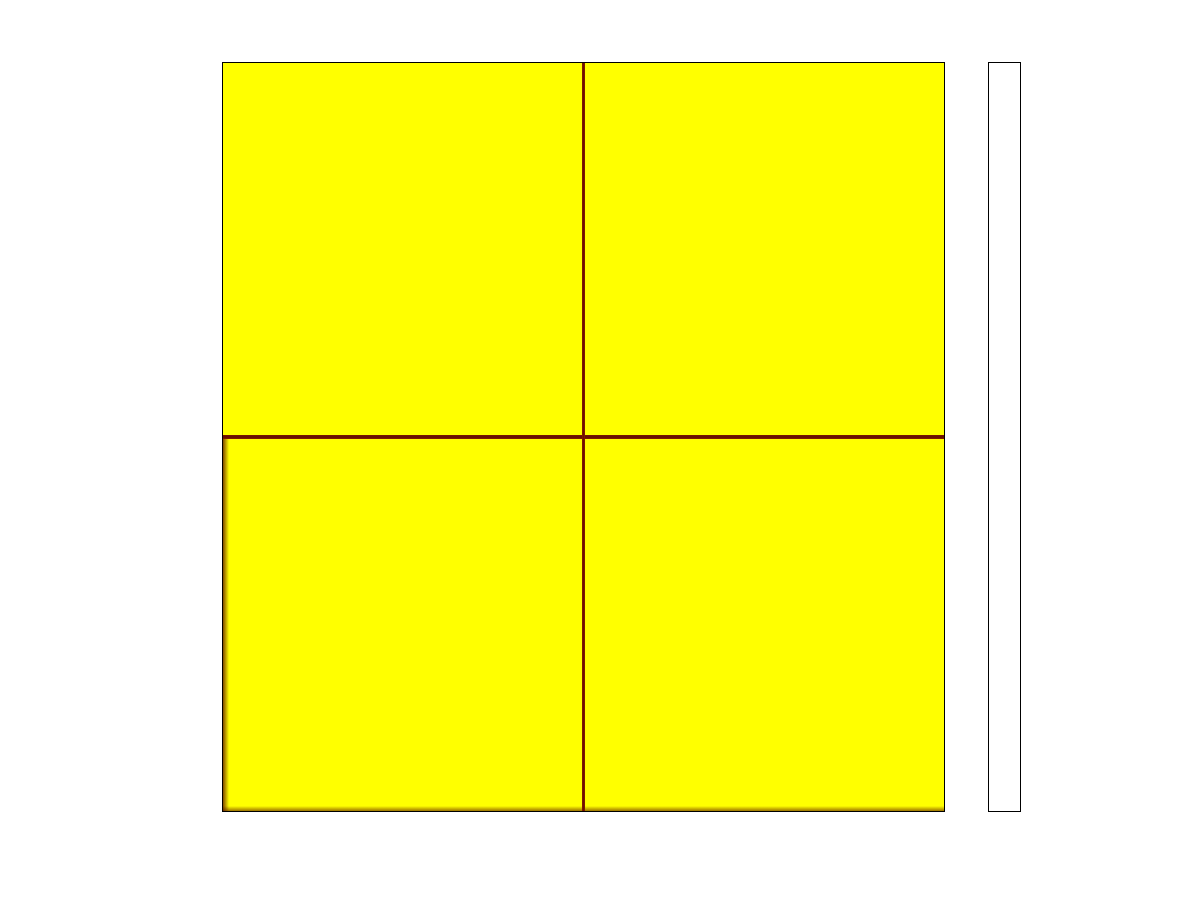 The height and width of the screenshot is (900, 1200). I want to click on quadrant-fe4, so click(764, 250).